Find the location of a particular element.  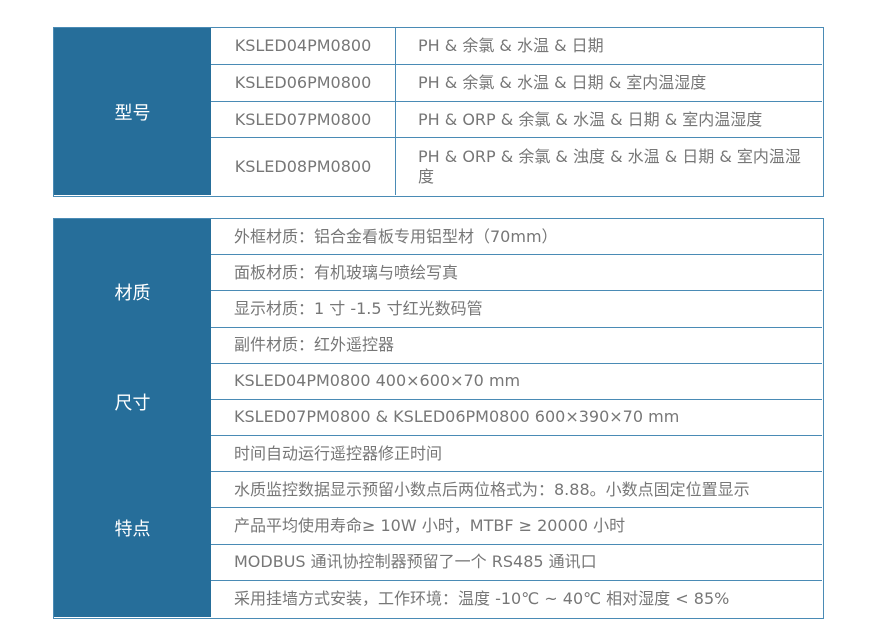

spec-row: 副件材质：红外遥控器 is located at coordinates (516, 346).